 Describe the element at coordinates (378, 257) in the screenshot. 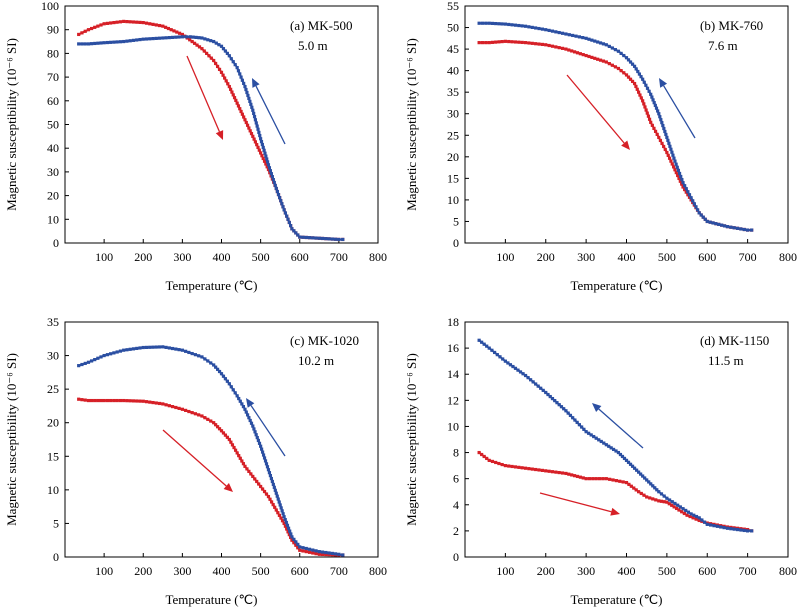

I see `x-tick-label: 800` at that location.